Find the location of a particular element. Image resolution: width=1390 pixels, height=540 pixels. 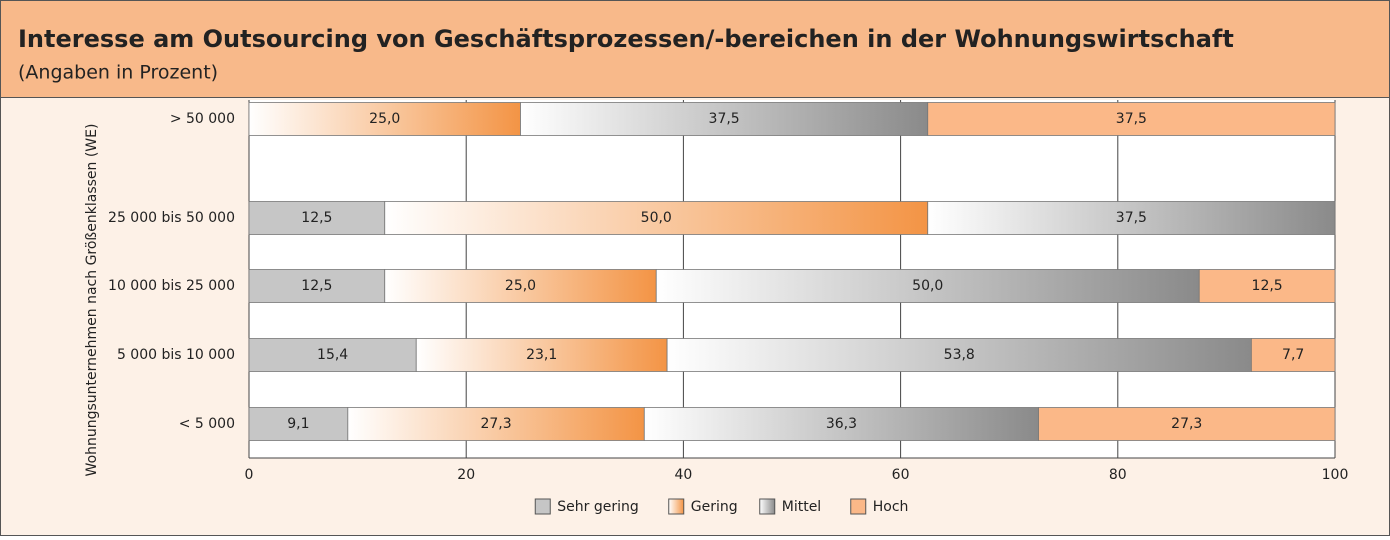

value-label: 15,4 is located at coordinates (332, 355).